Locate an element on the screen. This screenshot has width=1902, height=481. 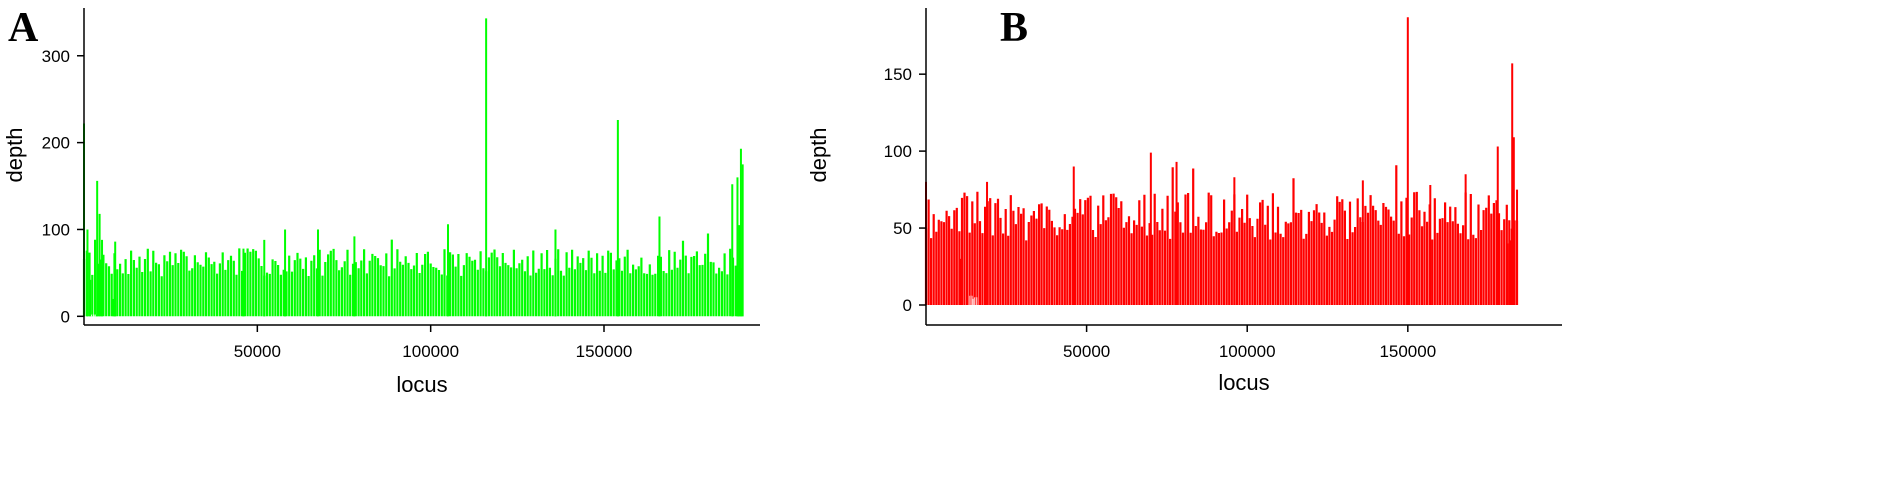
y-axis-title-a: depth is located at coordinates (14, 154).